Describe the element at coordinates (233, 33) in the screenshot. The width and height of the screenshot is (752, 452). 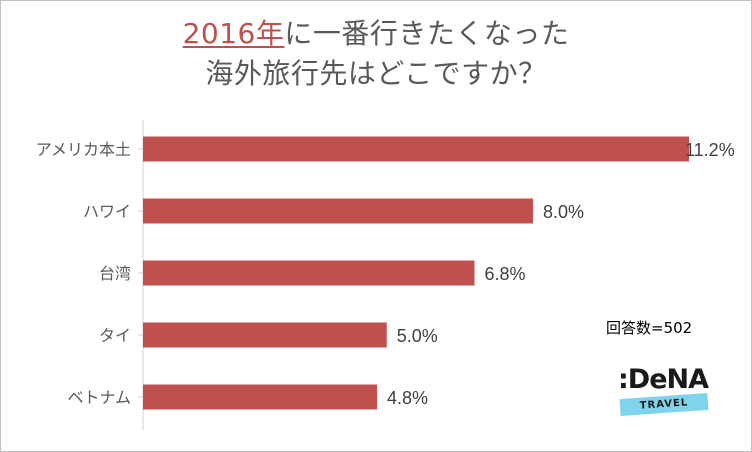
I see `title-year-highlight: 2016年` at that location.